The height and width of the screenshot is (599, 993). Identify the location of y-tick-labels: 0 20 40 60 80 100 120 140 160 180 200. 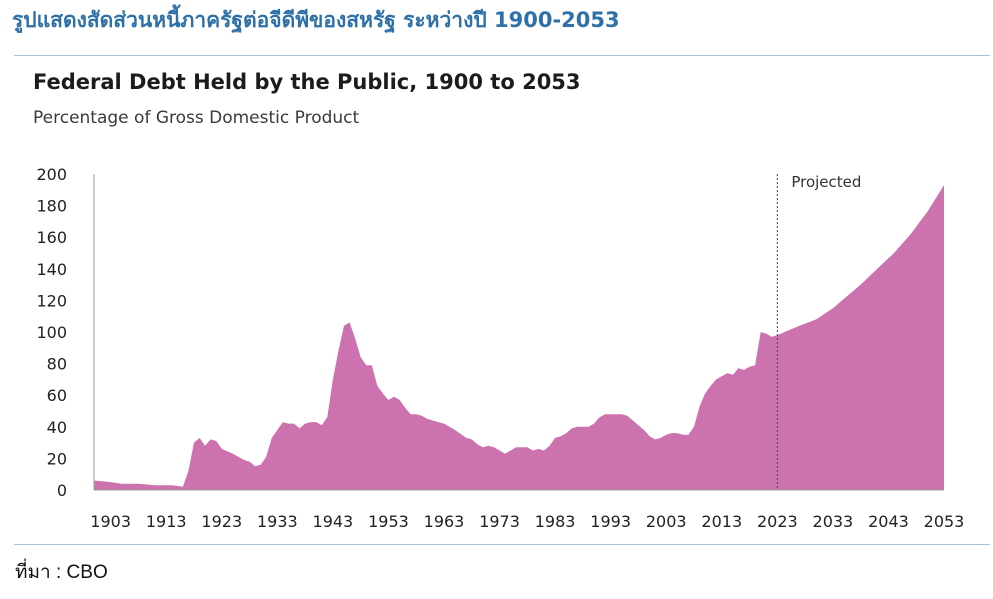
(51, 332).